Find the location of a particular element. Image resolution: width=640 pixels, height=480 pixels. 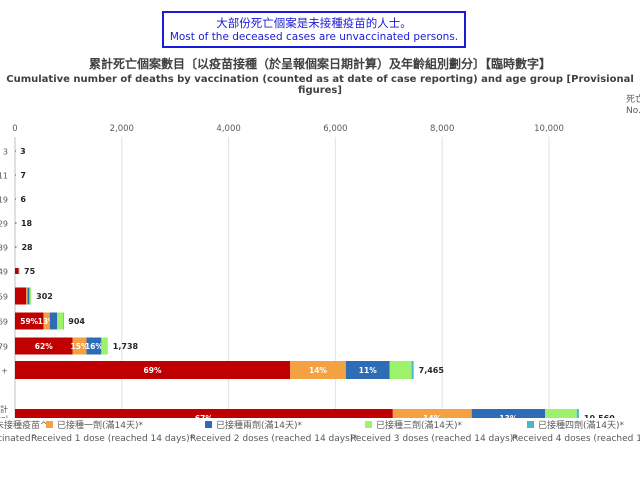

x-tick-label: 6,000 is located at coordinates (335, 129).